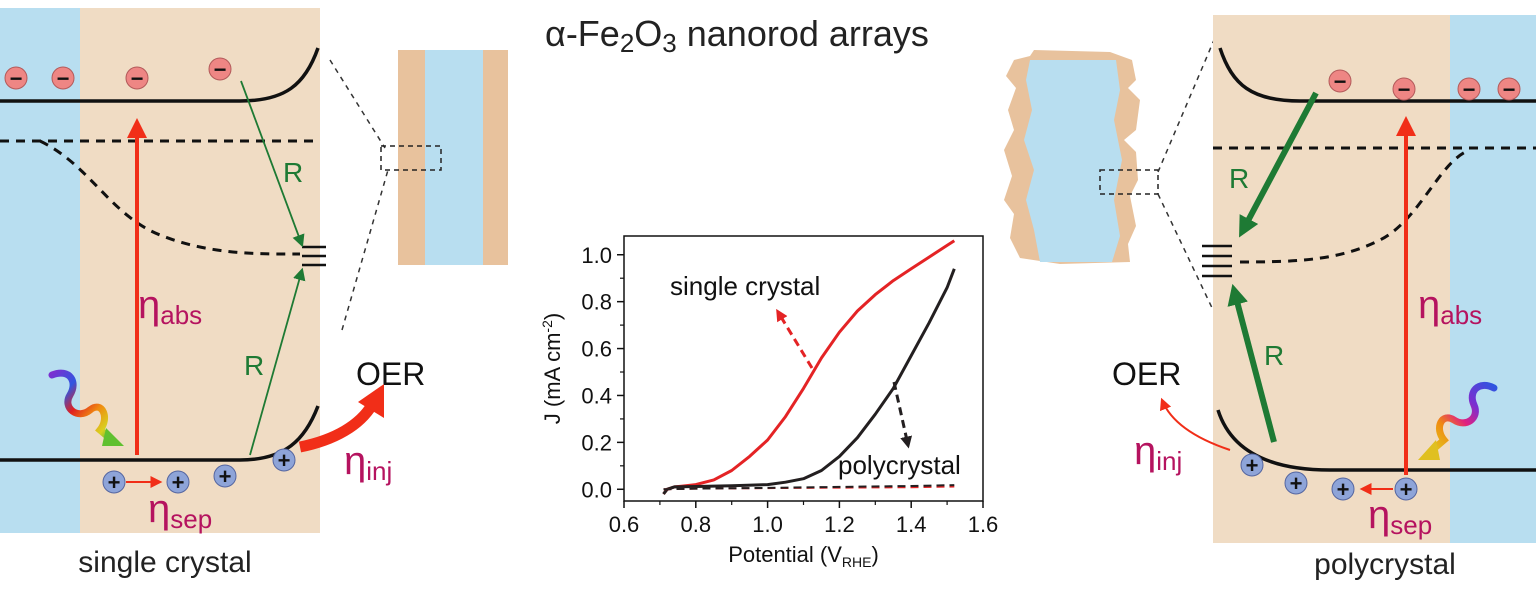 The width and height of the screenshot is (1536, 591). I want to click on left-conduction-band, so click(160, 75).